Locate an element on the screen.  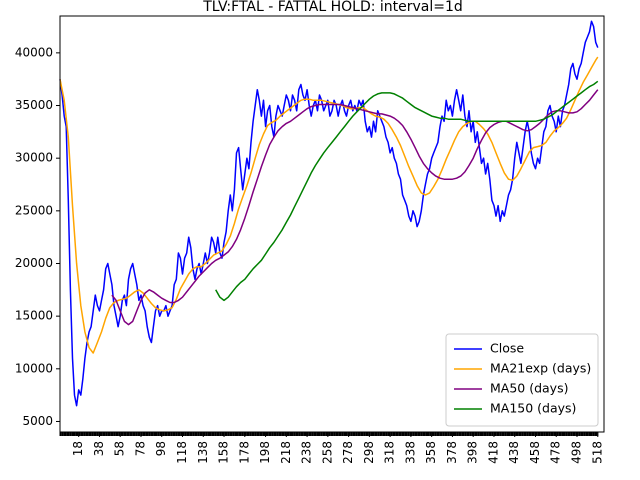
y-tick-label: 25000 is located at coordinates (34, 210).